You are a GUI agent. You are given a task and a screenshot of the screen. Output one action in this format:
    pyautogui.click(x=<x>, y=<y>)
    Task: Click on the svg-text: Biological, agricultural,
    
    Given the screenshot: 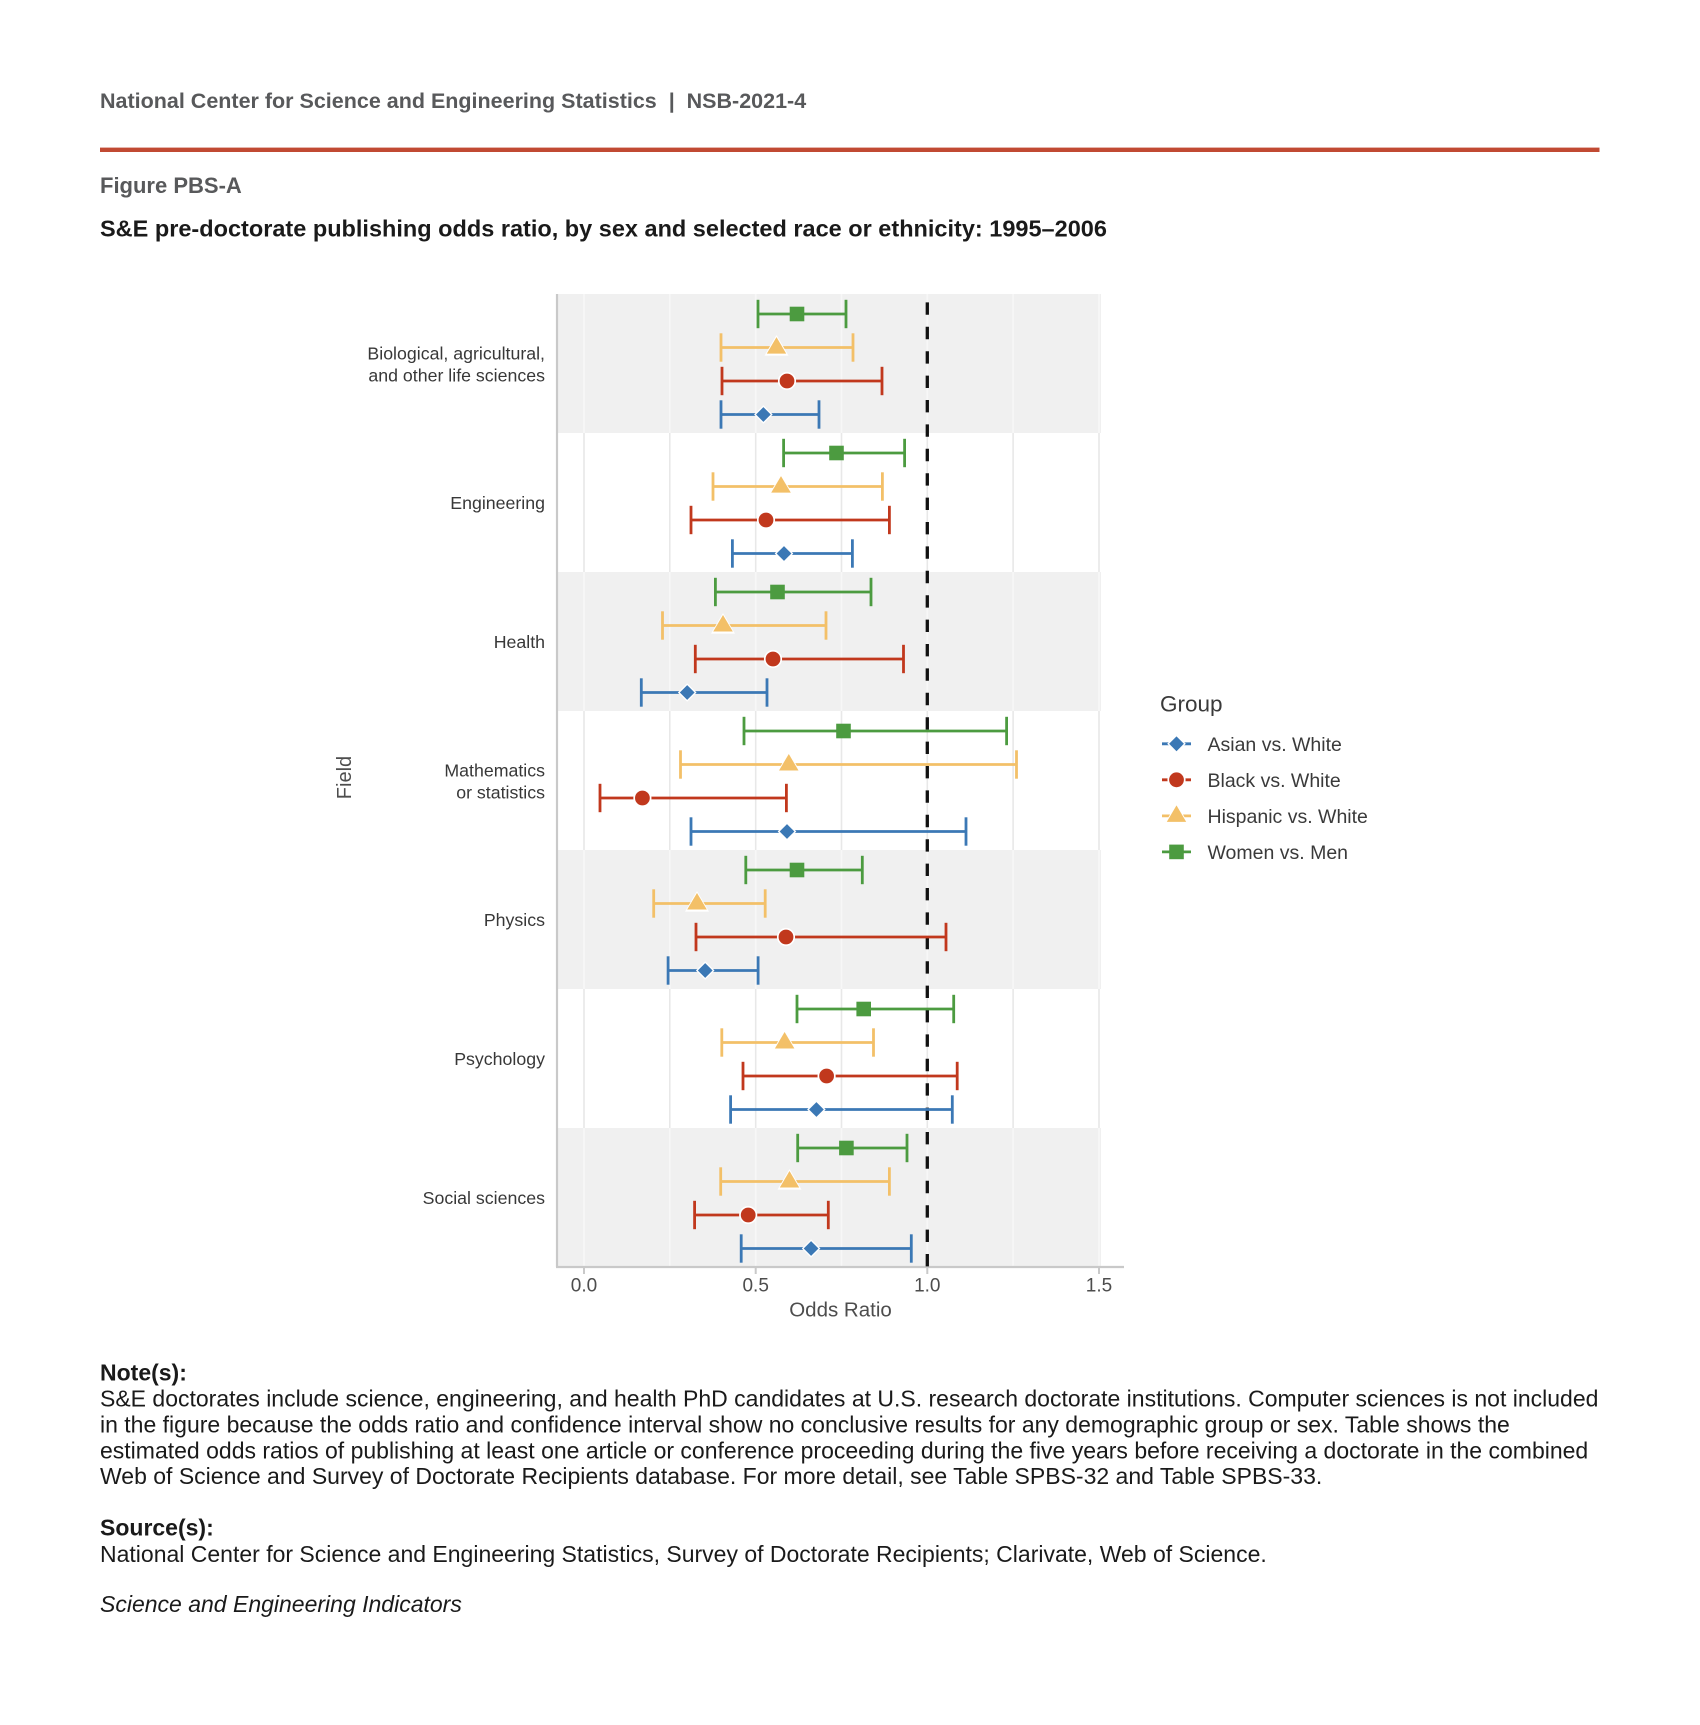 What is the action you would take?
    pyautogui.click(x=456, y=353)
    